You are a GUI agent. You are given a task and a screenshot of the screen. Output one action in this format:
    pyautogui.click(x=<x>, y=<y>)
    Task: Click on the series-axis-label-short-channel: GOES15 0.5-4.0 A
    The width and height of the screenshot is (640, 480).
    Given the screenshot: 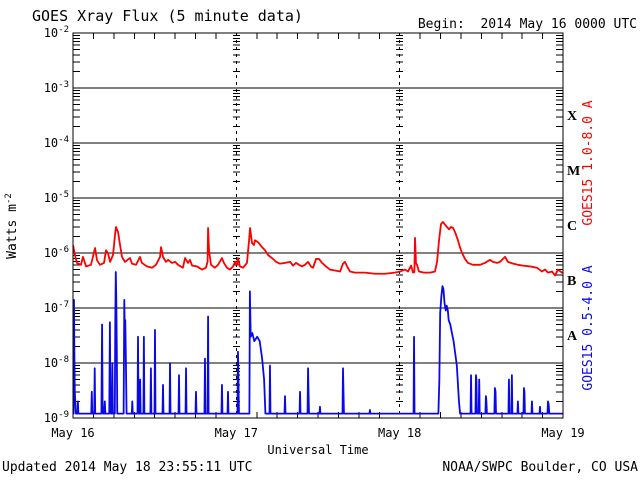 What is the action you would take?
    pyautogui.click(x=588, y=327)
    